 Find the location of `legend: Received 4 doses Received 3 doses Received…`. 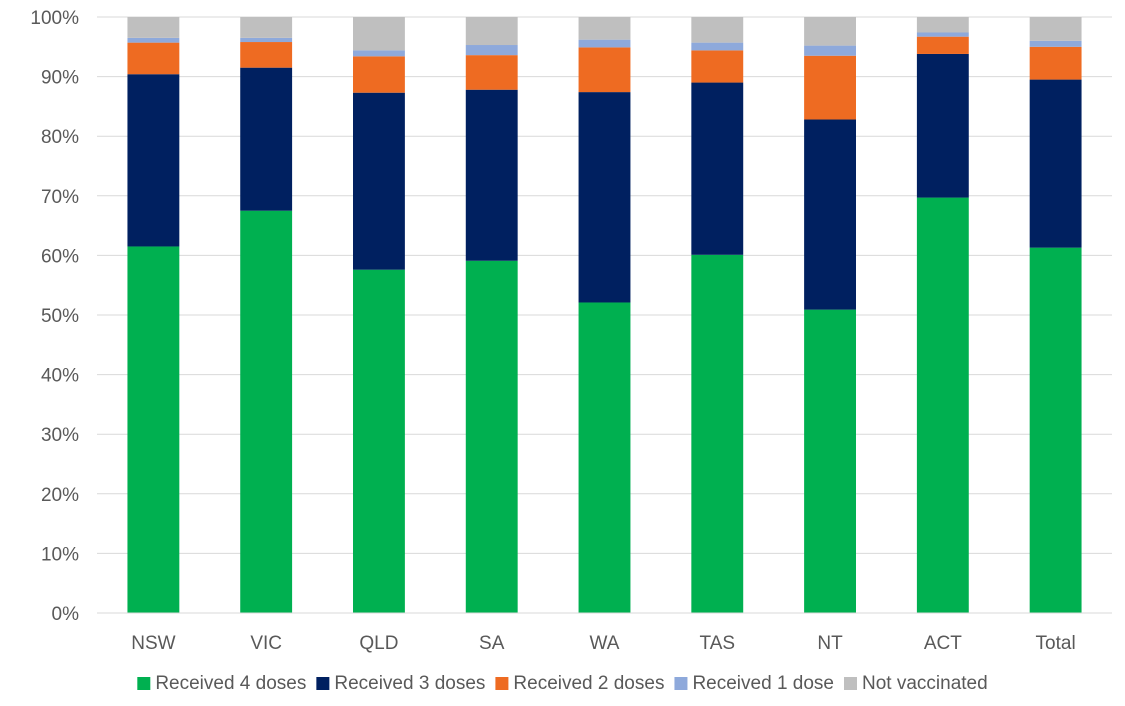

legend: Received 4 doses Received 3 doses Received… is located at coordinates (562, 683).